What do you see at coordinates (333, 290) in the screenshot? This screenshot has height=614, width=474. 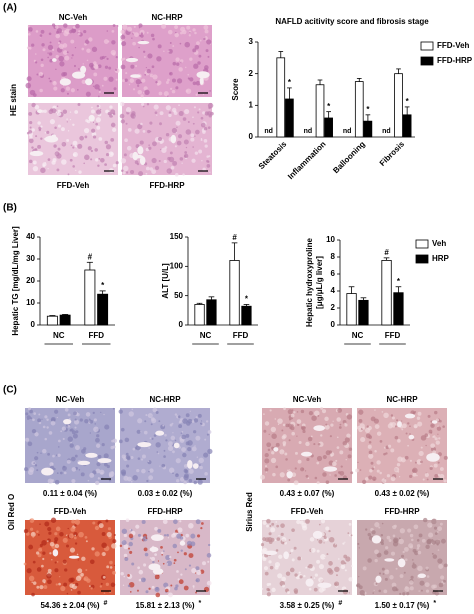 I see `y-tick-label: 4` at bounding box center [333, 290].